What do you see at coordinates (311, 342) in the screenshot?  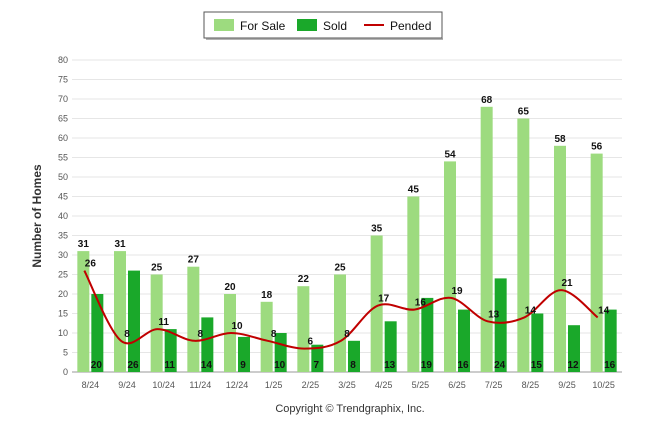 I see `label-pended: 6` at bounding box center [311, 342].